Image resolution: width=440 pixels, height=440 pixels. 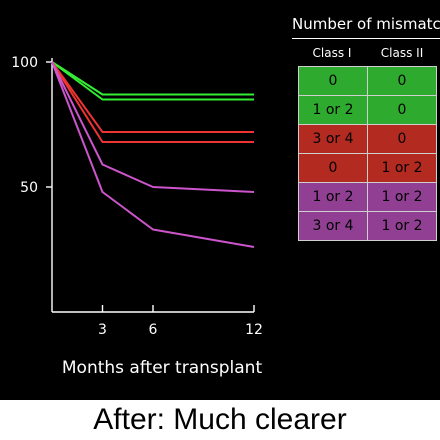 What do you see at coordinates (153, 330) in the screenshot?
I see `x-tick-label: 6` at bounding box center [153, 330].